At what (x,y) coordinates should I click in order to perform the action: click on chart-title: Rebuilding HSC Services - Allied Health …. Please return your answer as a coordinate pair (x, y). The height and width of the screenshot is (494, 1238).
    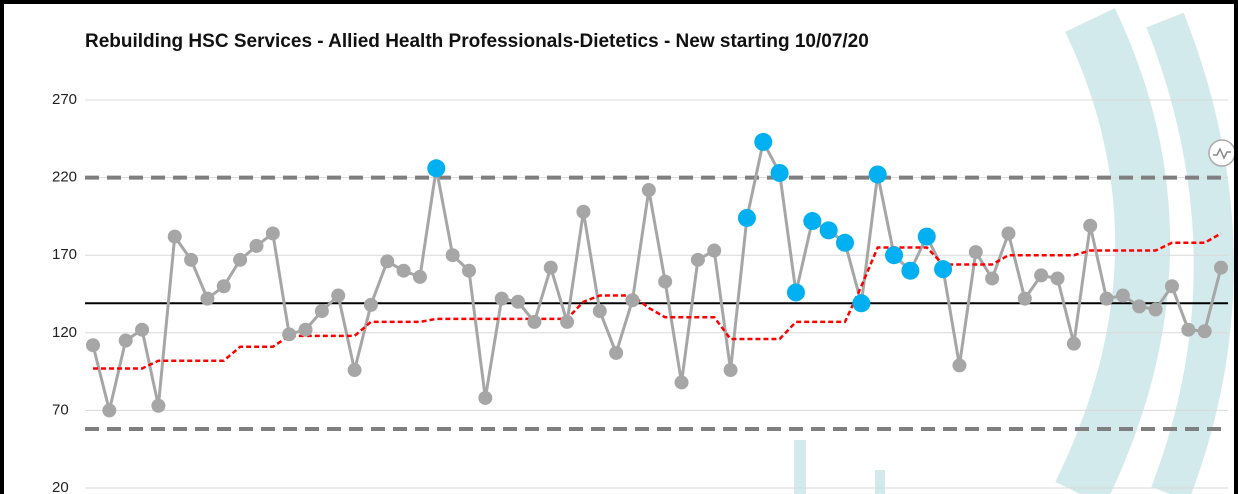
    Looking at the image, I should click on (477, 41).